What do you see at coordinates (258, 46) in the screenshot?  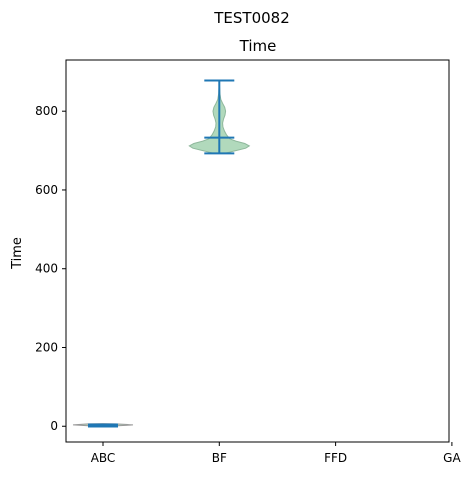 I see `chart-title: Time` at bounding box center [258, 46].